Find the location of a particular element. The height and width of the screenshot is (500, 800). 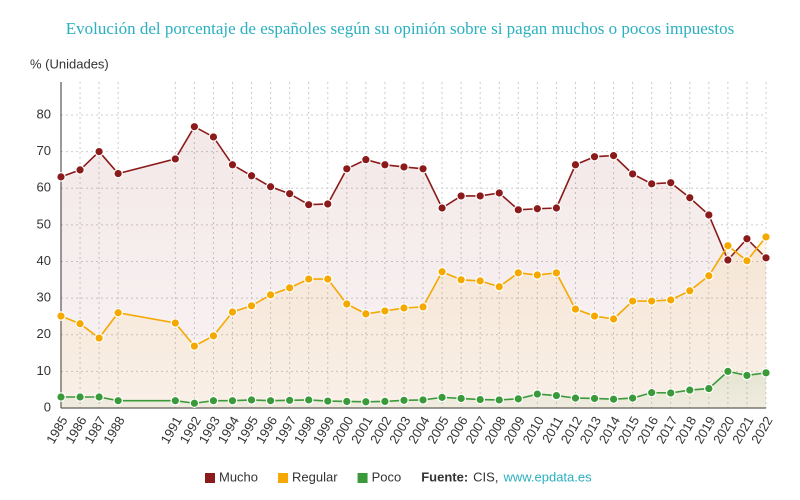

legend: Mucho Regular Poco Fuente: CIS, www.epdata.es is located at coordinates (398, 476).